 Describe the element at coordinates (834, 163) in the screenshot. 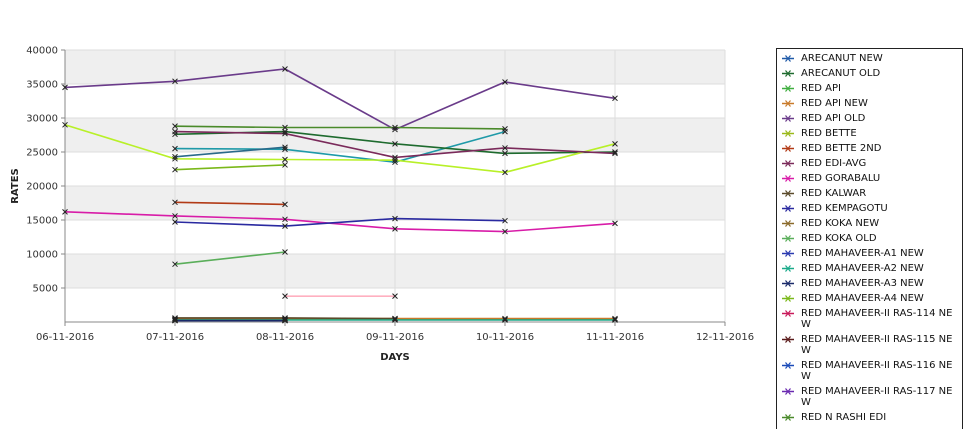

I see `legend-label: RED EDI-AVG` at that location.